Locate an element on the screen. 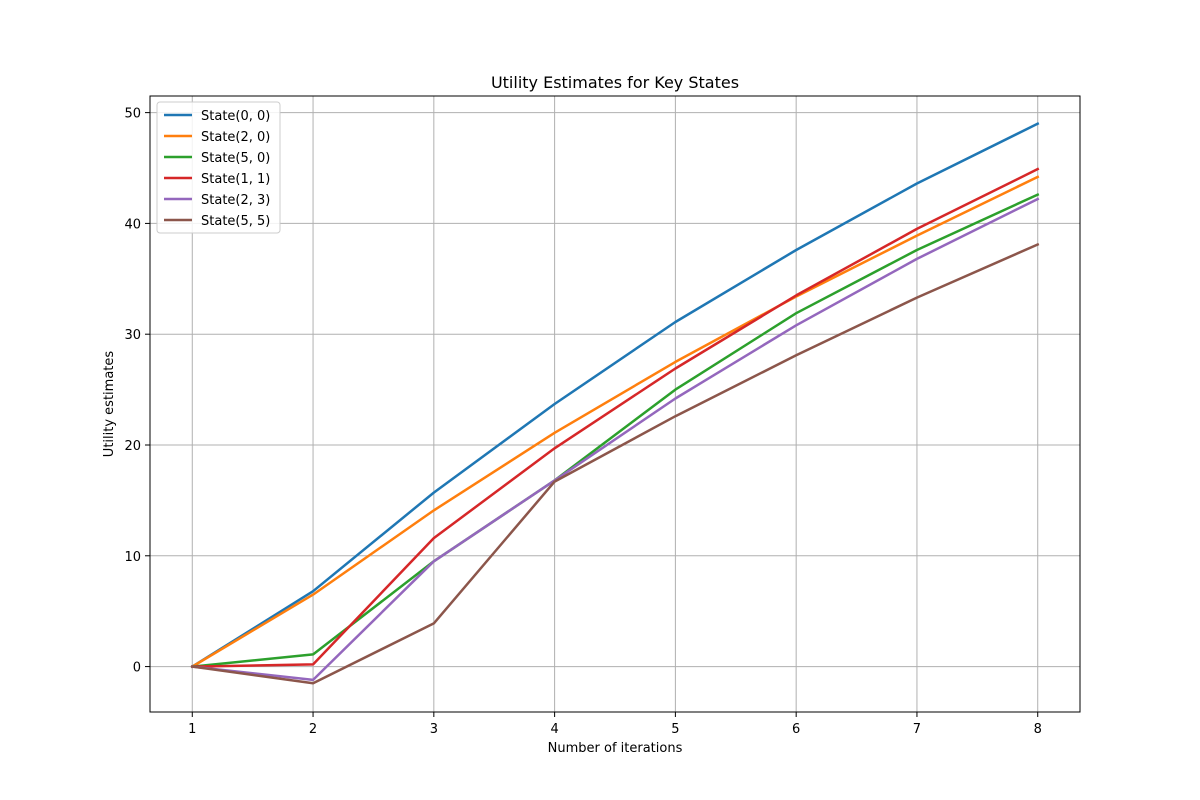 The height and width of the screenshot is (800, 1200). x-axis-ticks: 1 2 3 4 5 6 7 8 is located at coordinates (615, 724).